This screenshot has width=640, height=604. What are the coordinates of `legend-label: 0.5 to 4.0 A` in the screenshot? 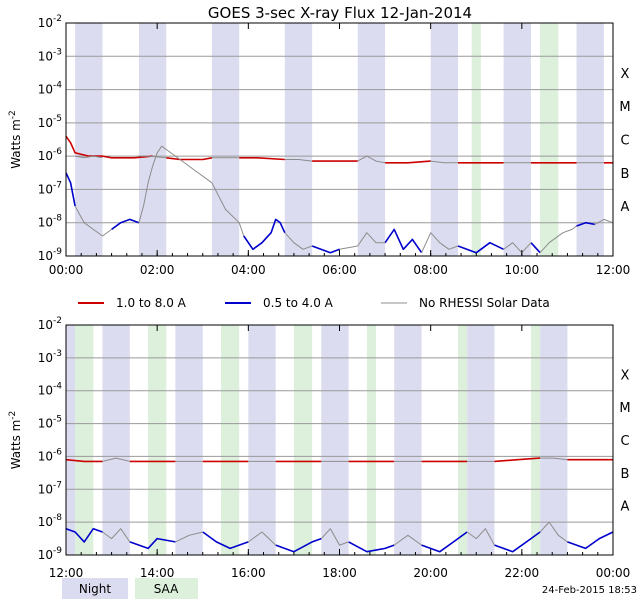 It's located at (298, 303).